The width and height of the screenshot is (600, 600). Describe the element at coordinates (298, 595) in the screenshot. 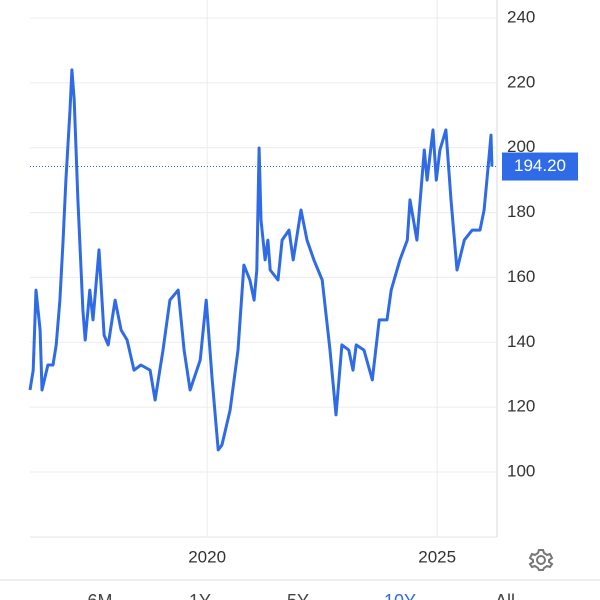

I see `range-tab: 5Y` at that location.